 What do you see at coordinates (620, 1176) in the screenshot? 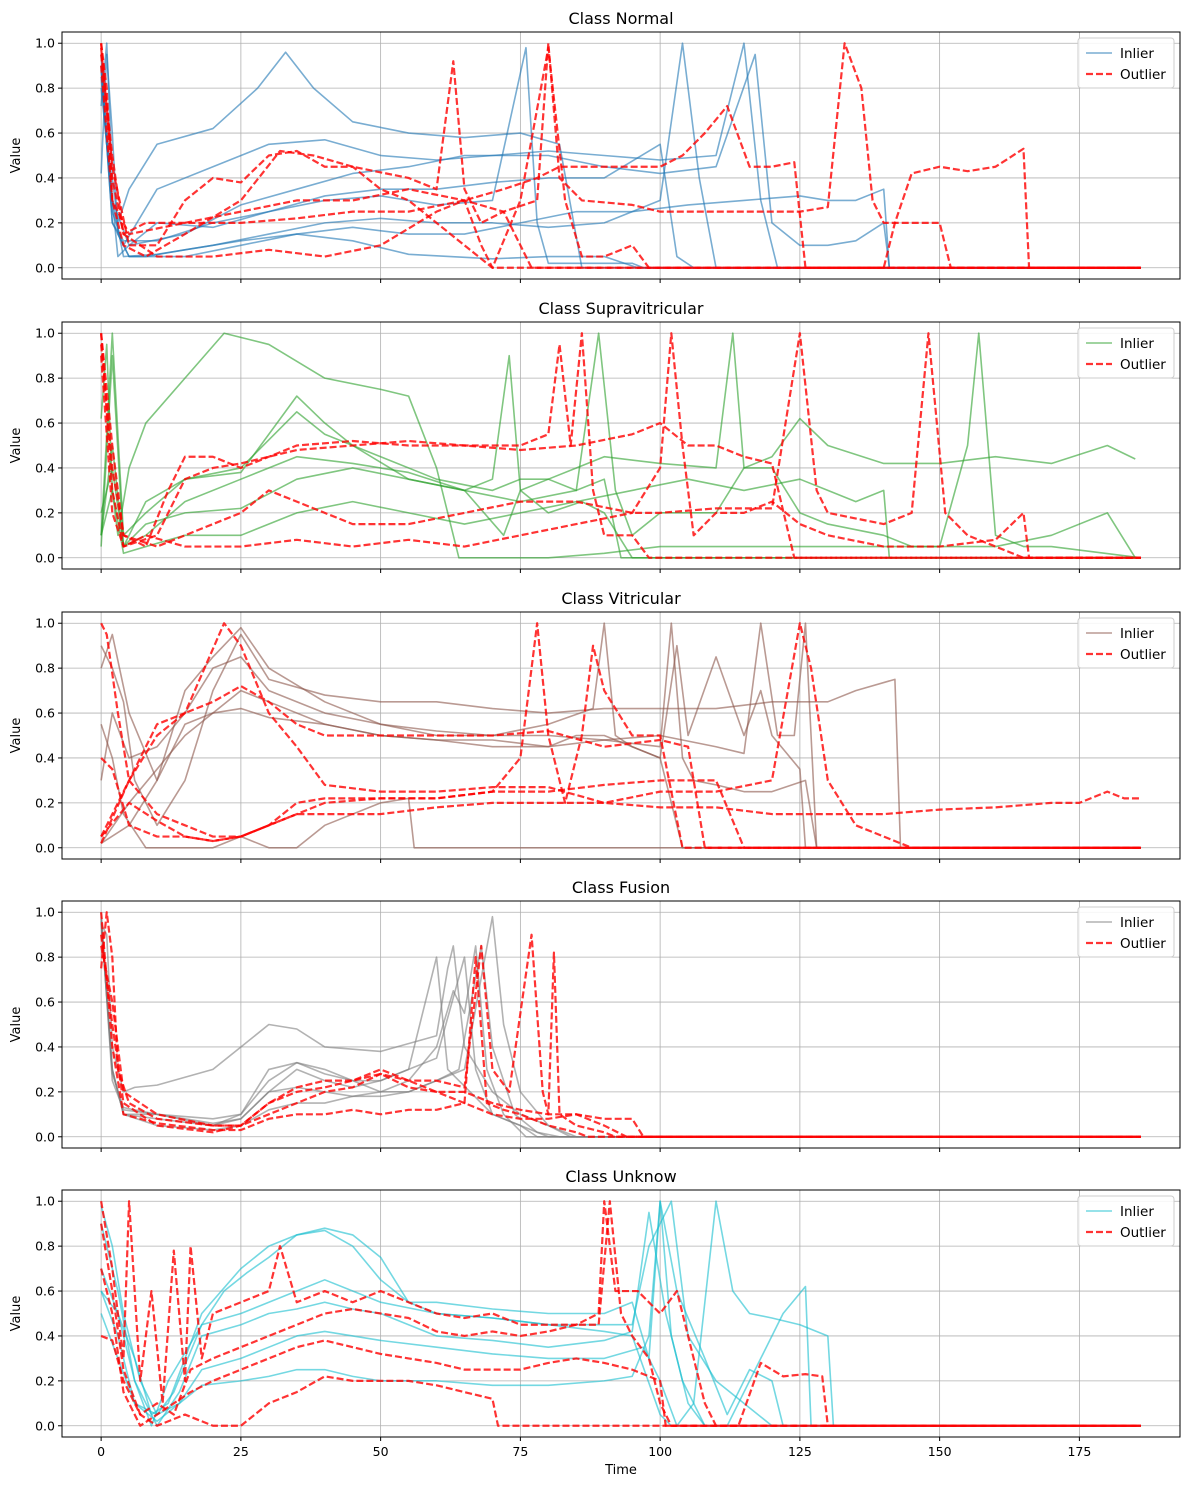
I see `chart-title: Class Unknow` at bounding box center [620, 1176].